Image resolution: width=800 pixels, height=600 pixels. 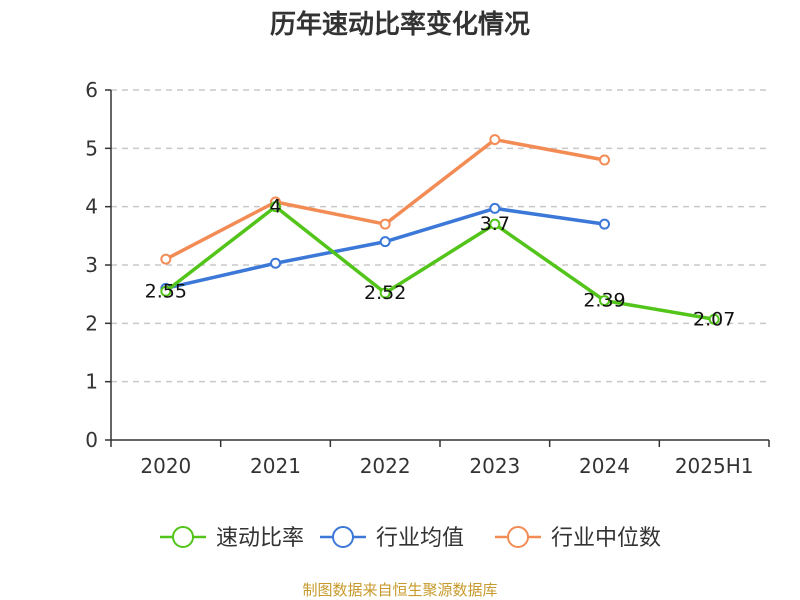 I want to click on legend-label: 速动比率, so click(x=260, y=538).